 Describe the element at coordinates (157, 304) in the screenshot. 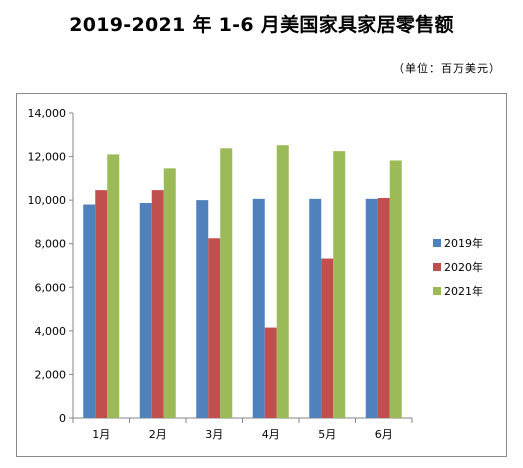

I see `bar-2020年-2月` at that location.